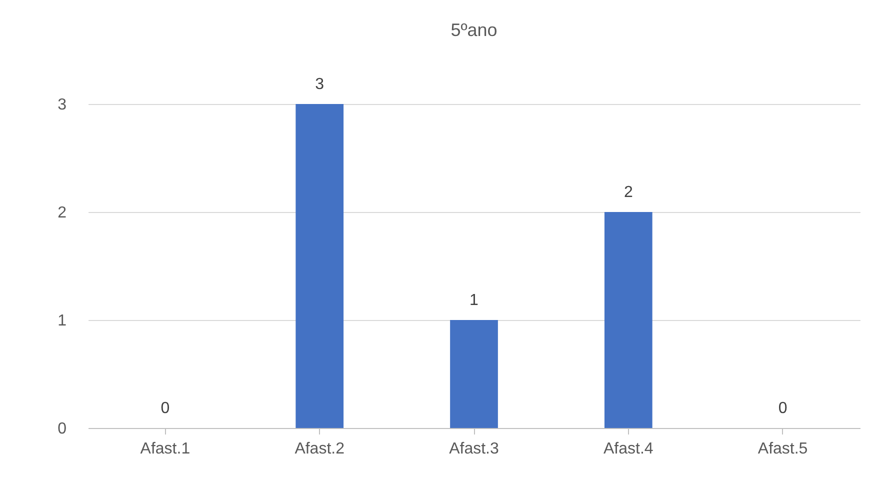 The width and height of the screenshot is (869, 477). Describe the element at coordinates (165, 449) in the screenshot. I see `x-tick-label: Afast.1` at that location.